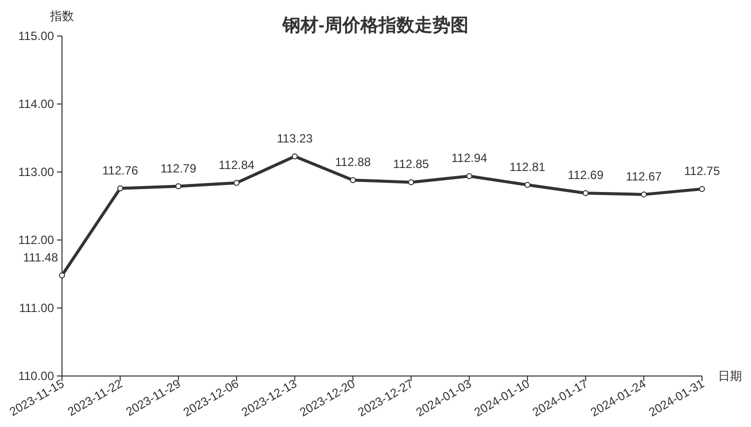 The width and height of the screenshot is (751, 427). What do you see at coordinates (36, 308) in the screenshot?
I see `y-tick-label: 111.00` at bounding box center [36, 308].